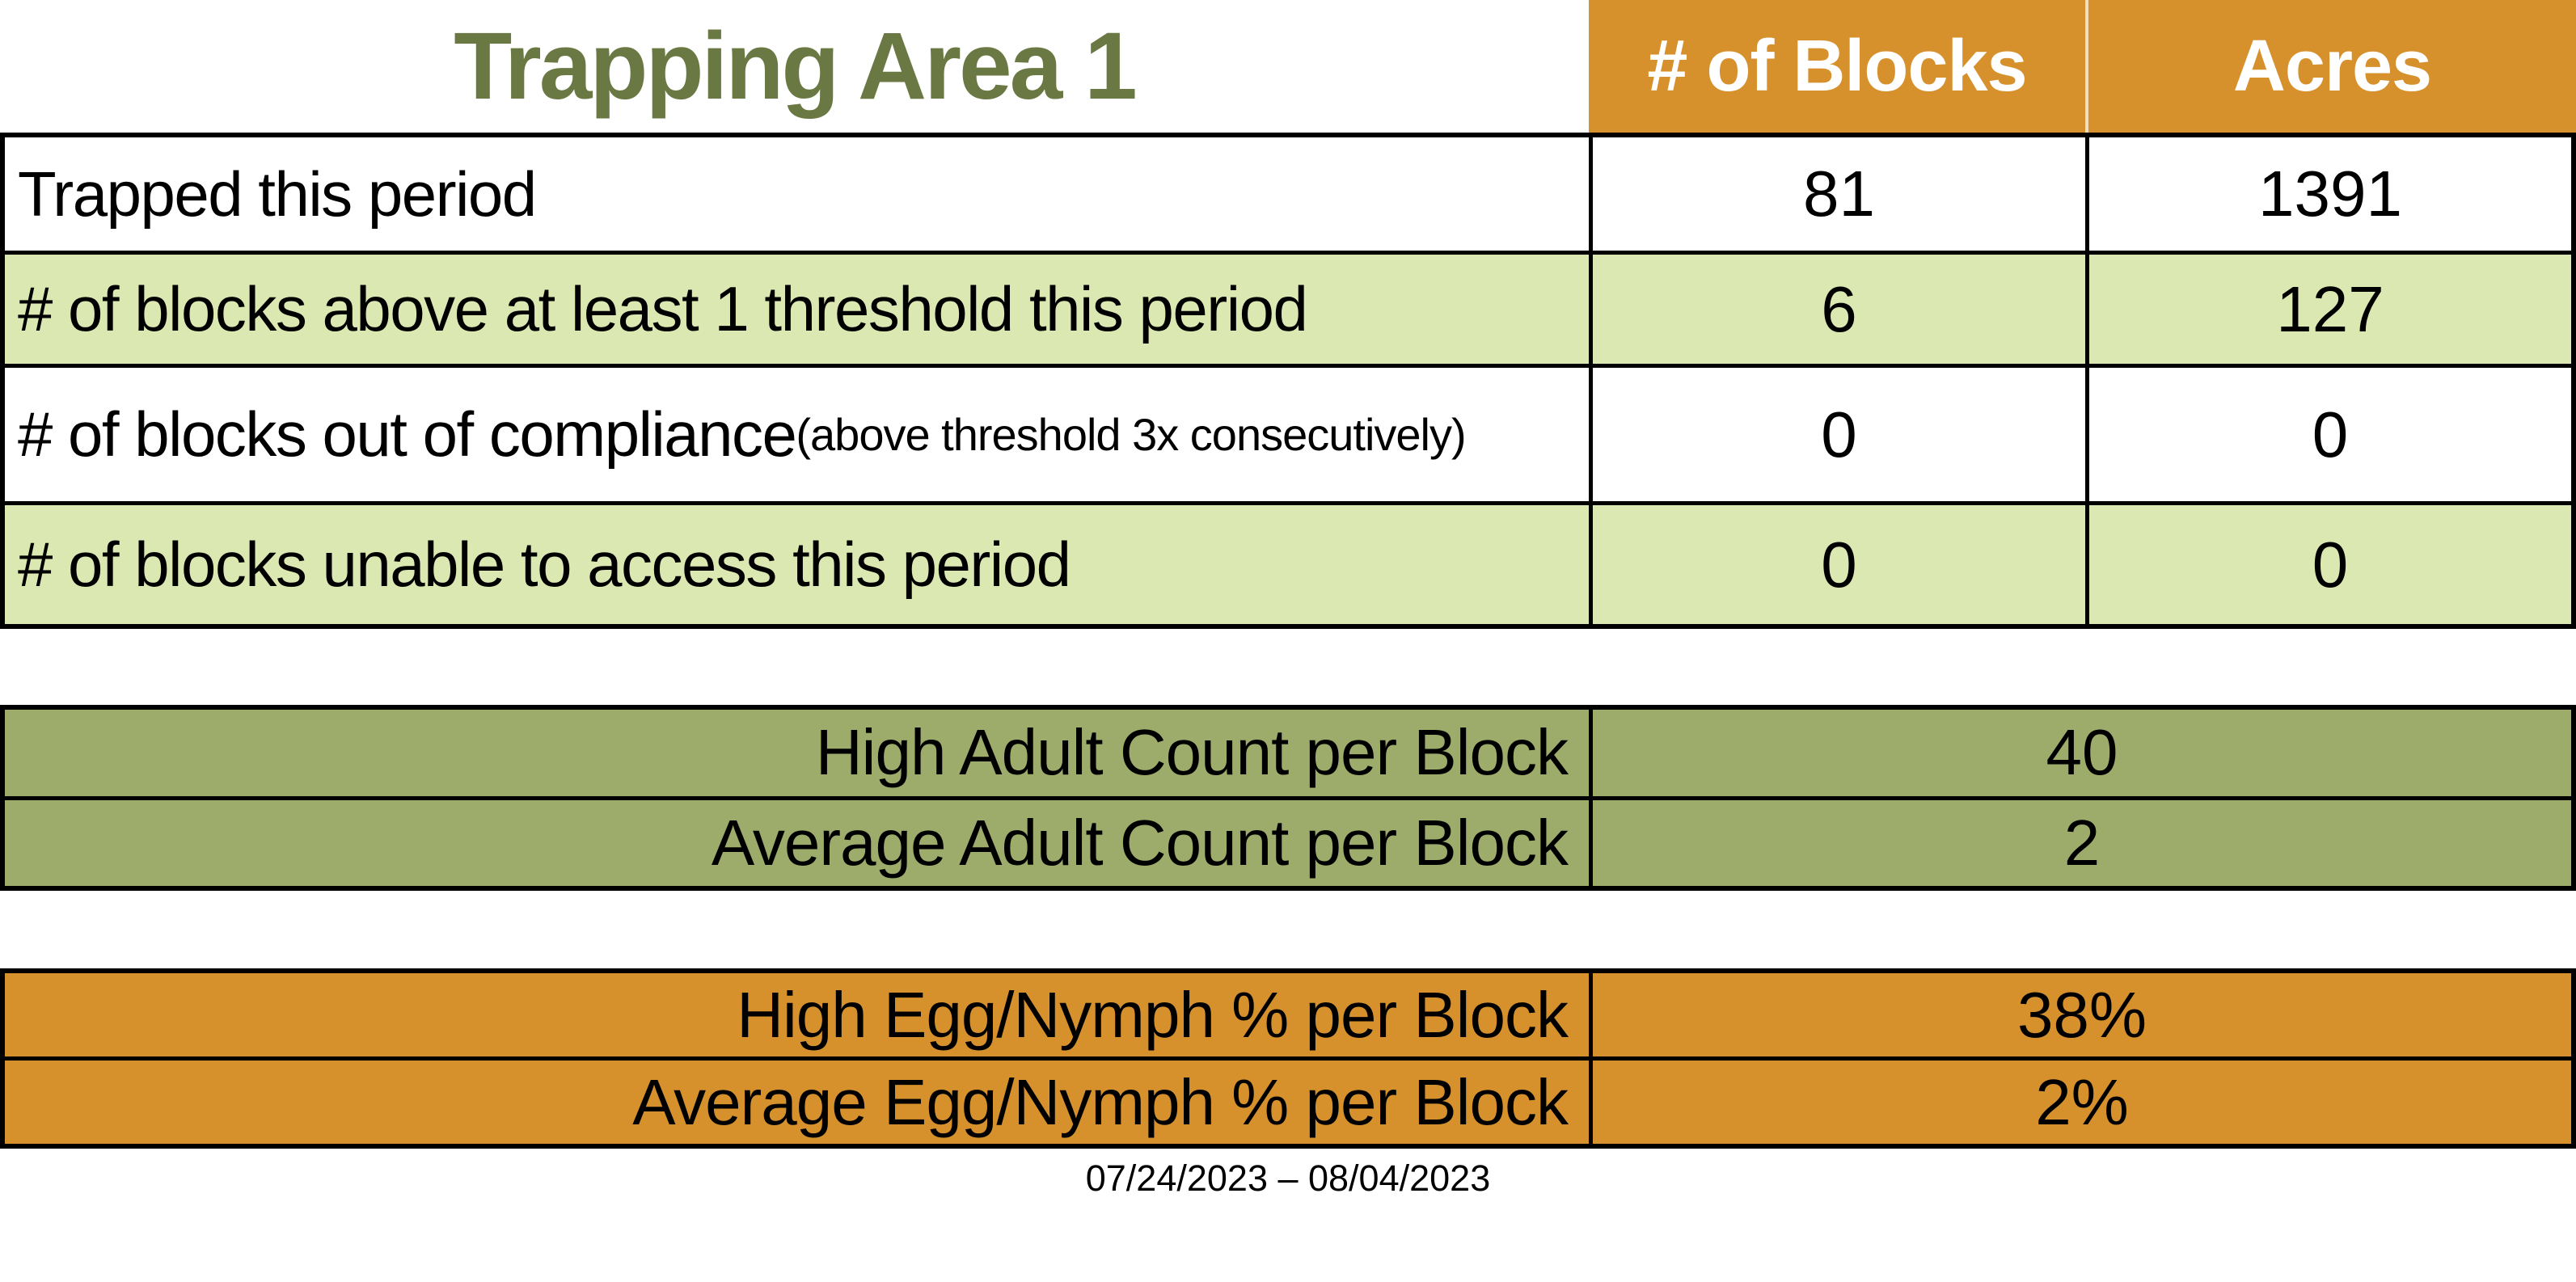  I want to click on acres-value: 1391, so click(2328, 194).